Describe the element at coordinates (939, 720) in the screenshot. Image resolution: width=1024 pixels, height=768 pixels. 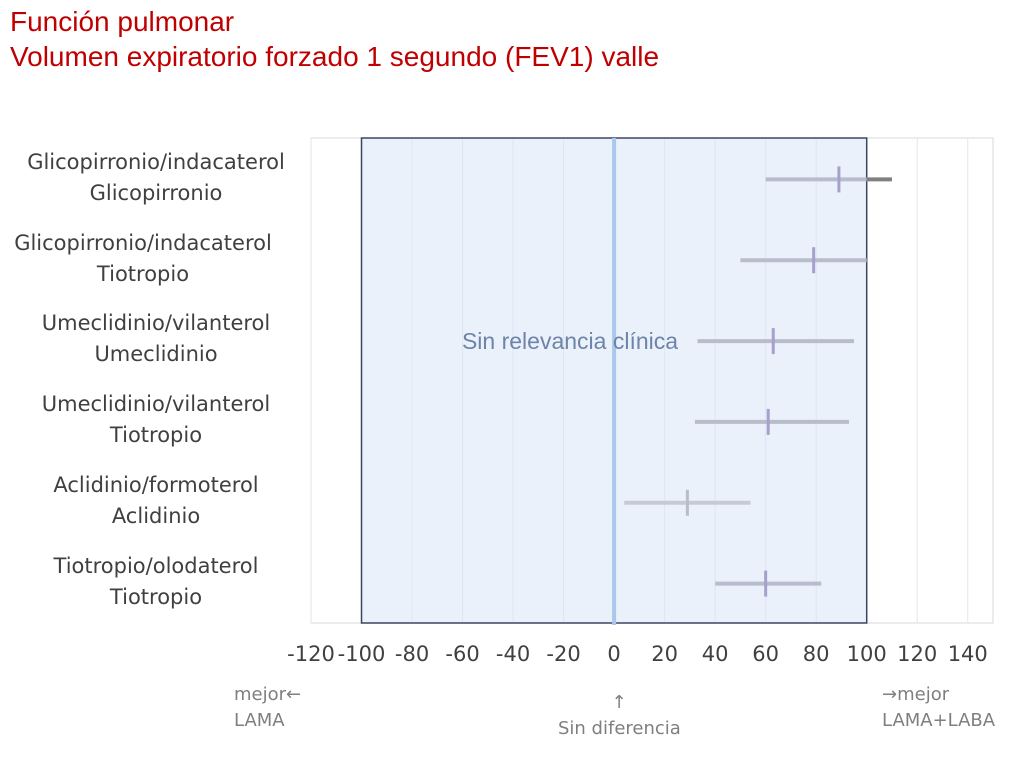
I see `note-better-lama-laba-line2: LAMA+LABA` at that location.